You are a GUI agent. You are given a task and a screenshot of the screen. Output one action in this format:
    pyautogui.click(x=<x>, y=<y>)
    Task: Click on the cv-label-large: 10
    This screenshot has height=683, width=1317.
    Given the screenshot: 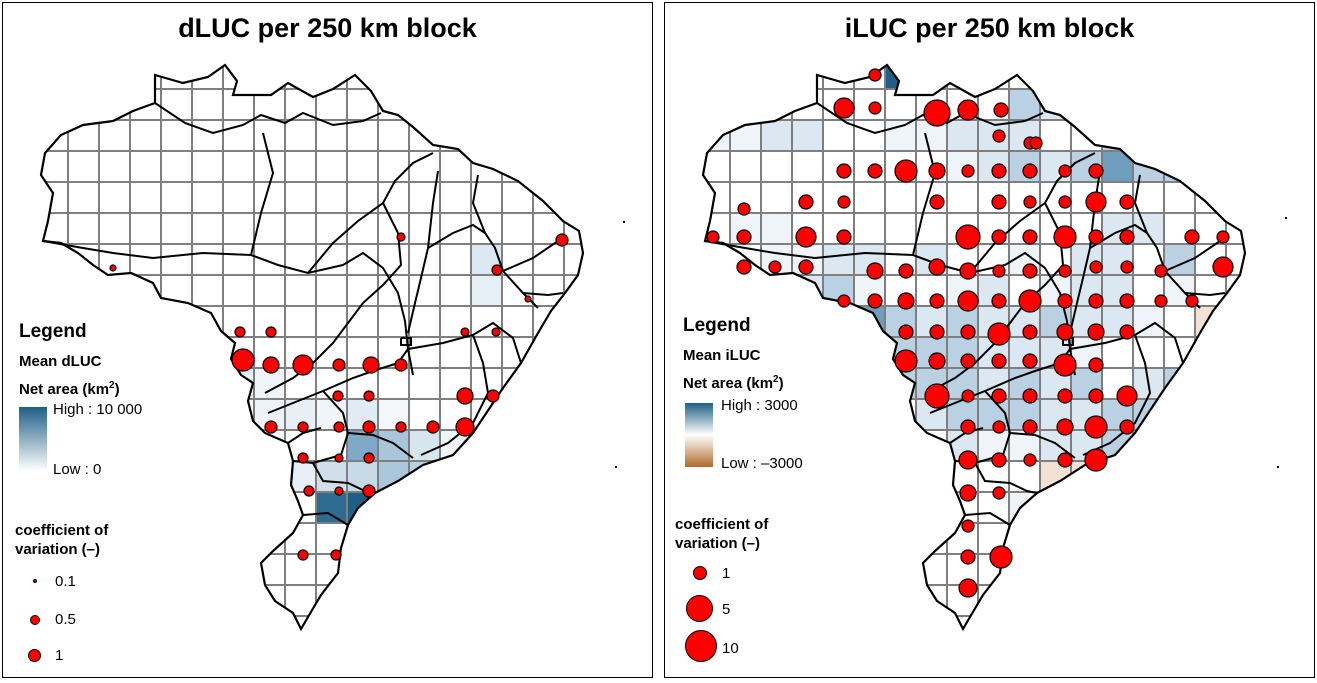 What is the action you would take?
    pyautogui.click(x=730, y=648)
    